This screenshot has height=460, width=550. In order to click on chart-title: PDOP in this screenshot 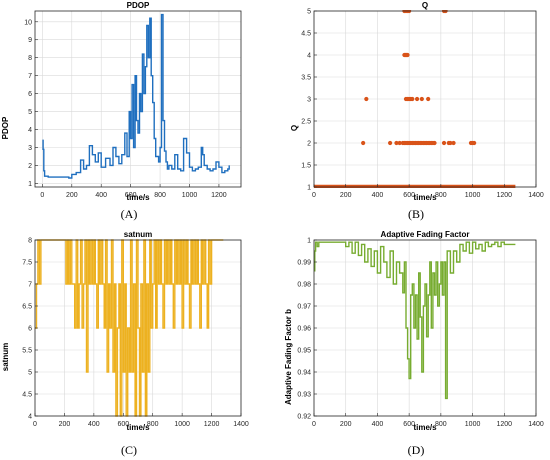, I will do `click(138, 5)`.